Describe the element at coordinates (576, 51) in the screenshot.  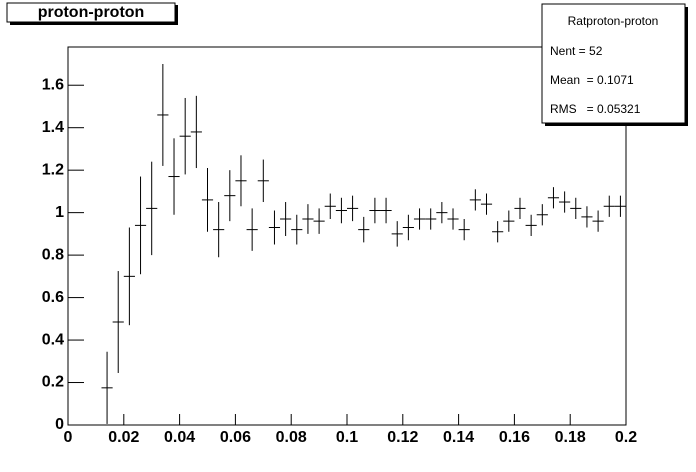
I see `stats-line: Nent = 52` at that location.